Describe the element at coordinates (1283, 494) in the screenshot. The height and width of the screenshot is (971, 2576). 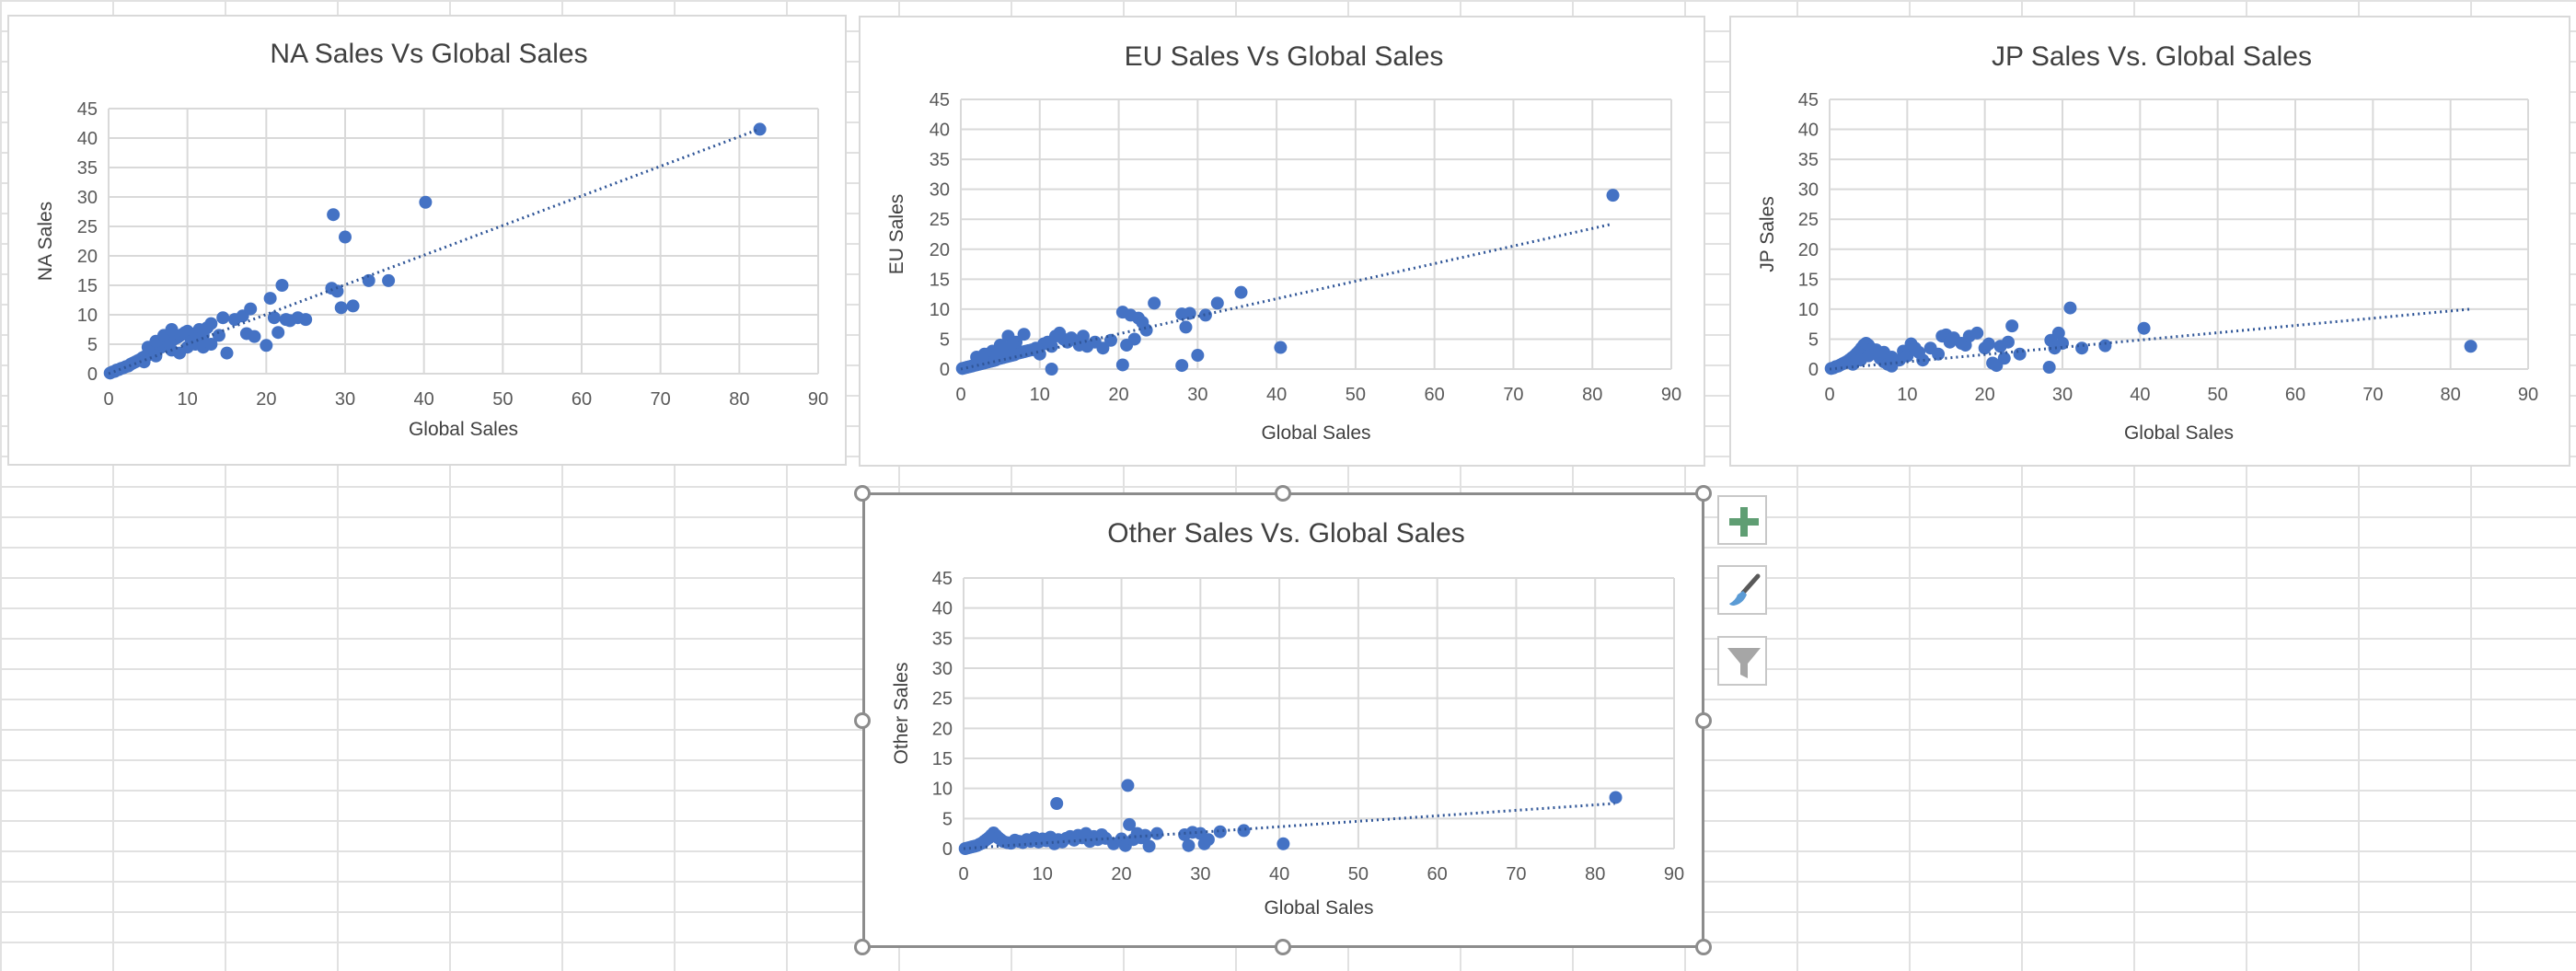
I see `resize-handle-top-center` at that location.